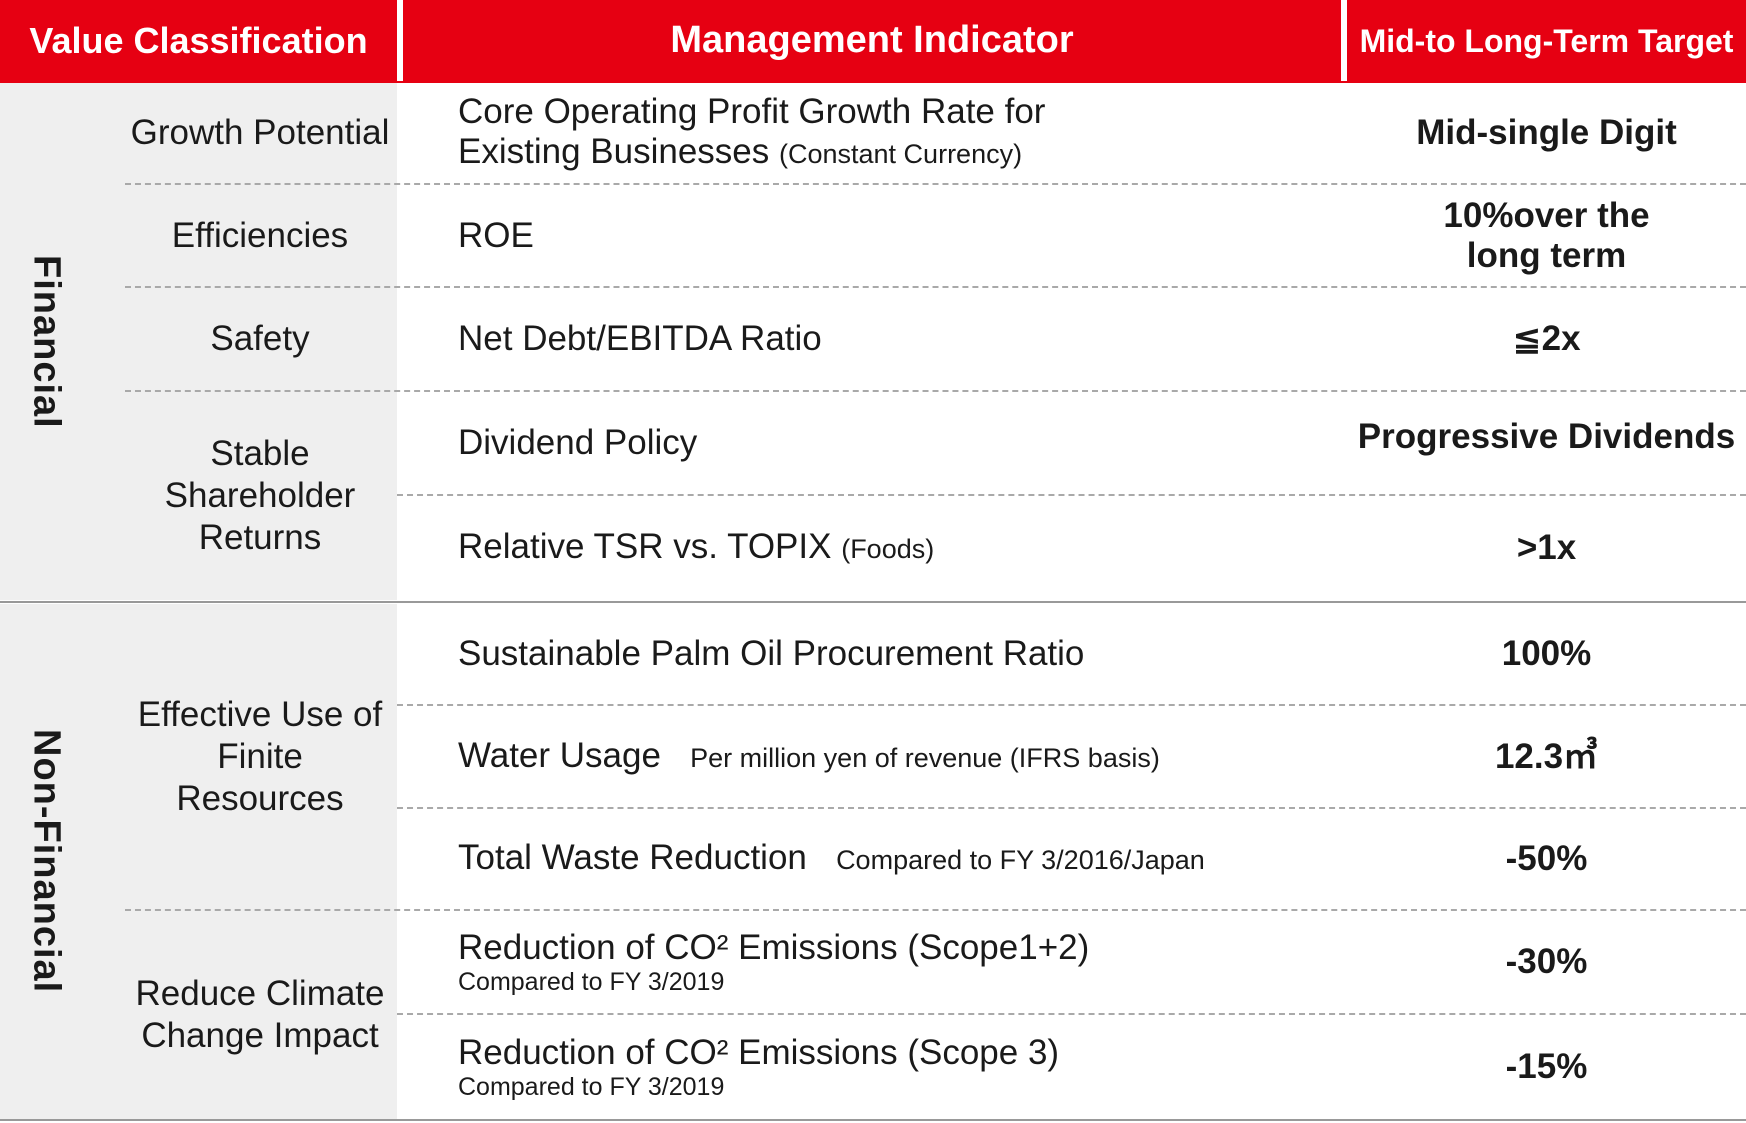 This screenshot has width=1746, height=1123. What do you see at coordinates (198, 341) in the screenshot?
I see `financial-band` at bounding box center [198, 341].